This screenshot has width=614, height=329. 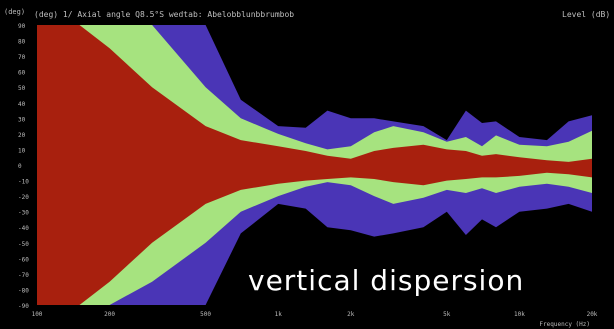 I want to click on y-tick-label: 70, so click(x=22, y=57).